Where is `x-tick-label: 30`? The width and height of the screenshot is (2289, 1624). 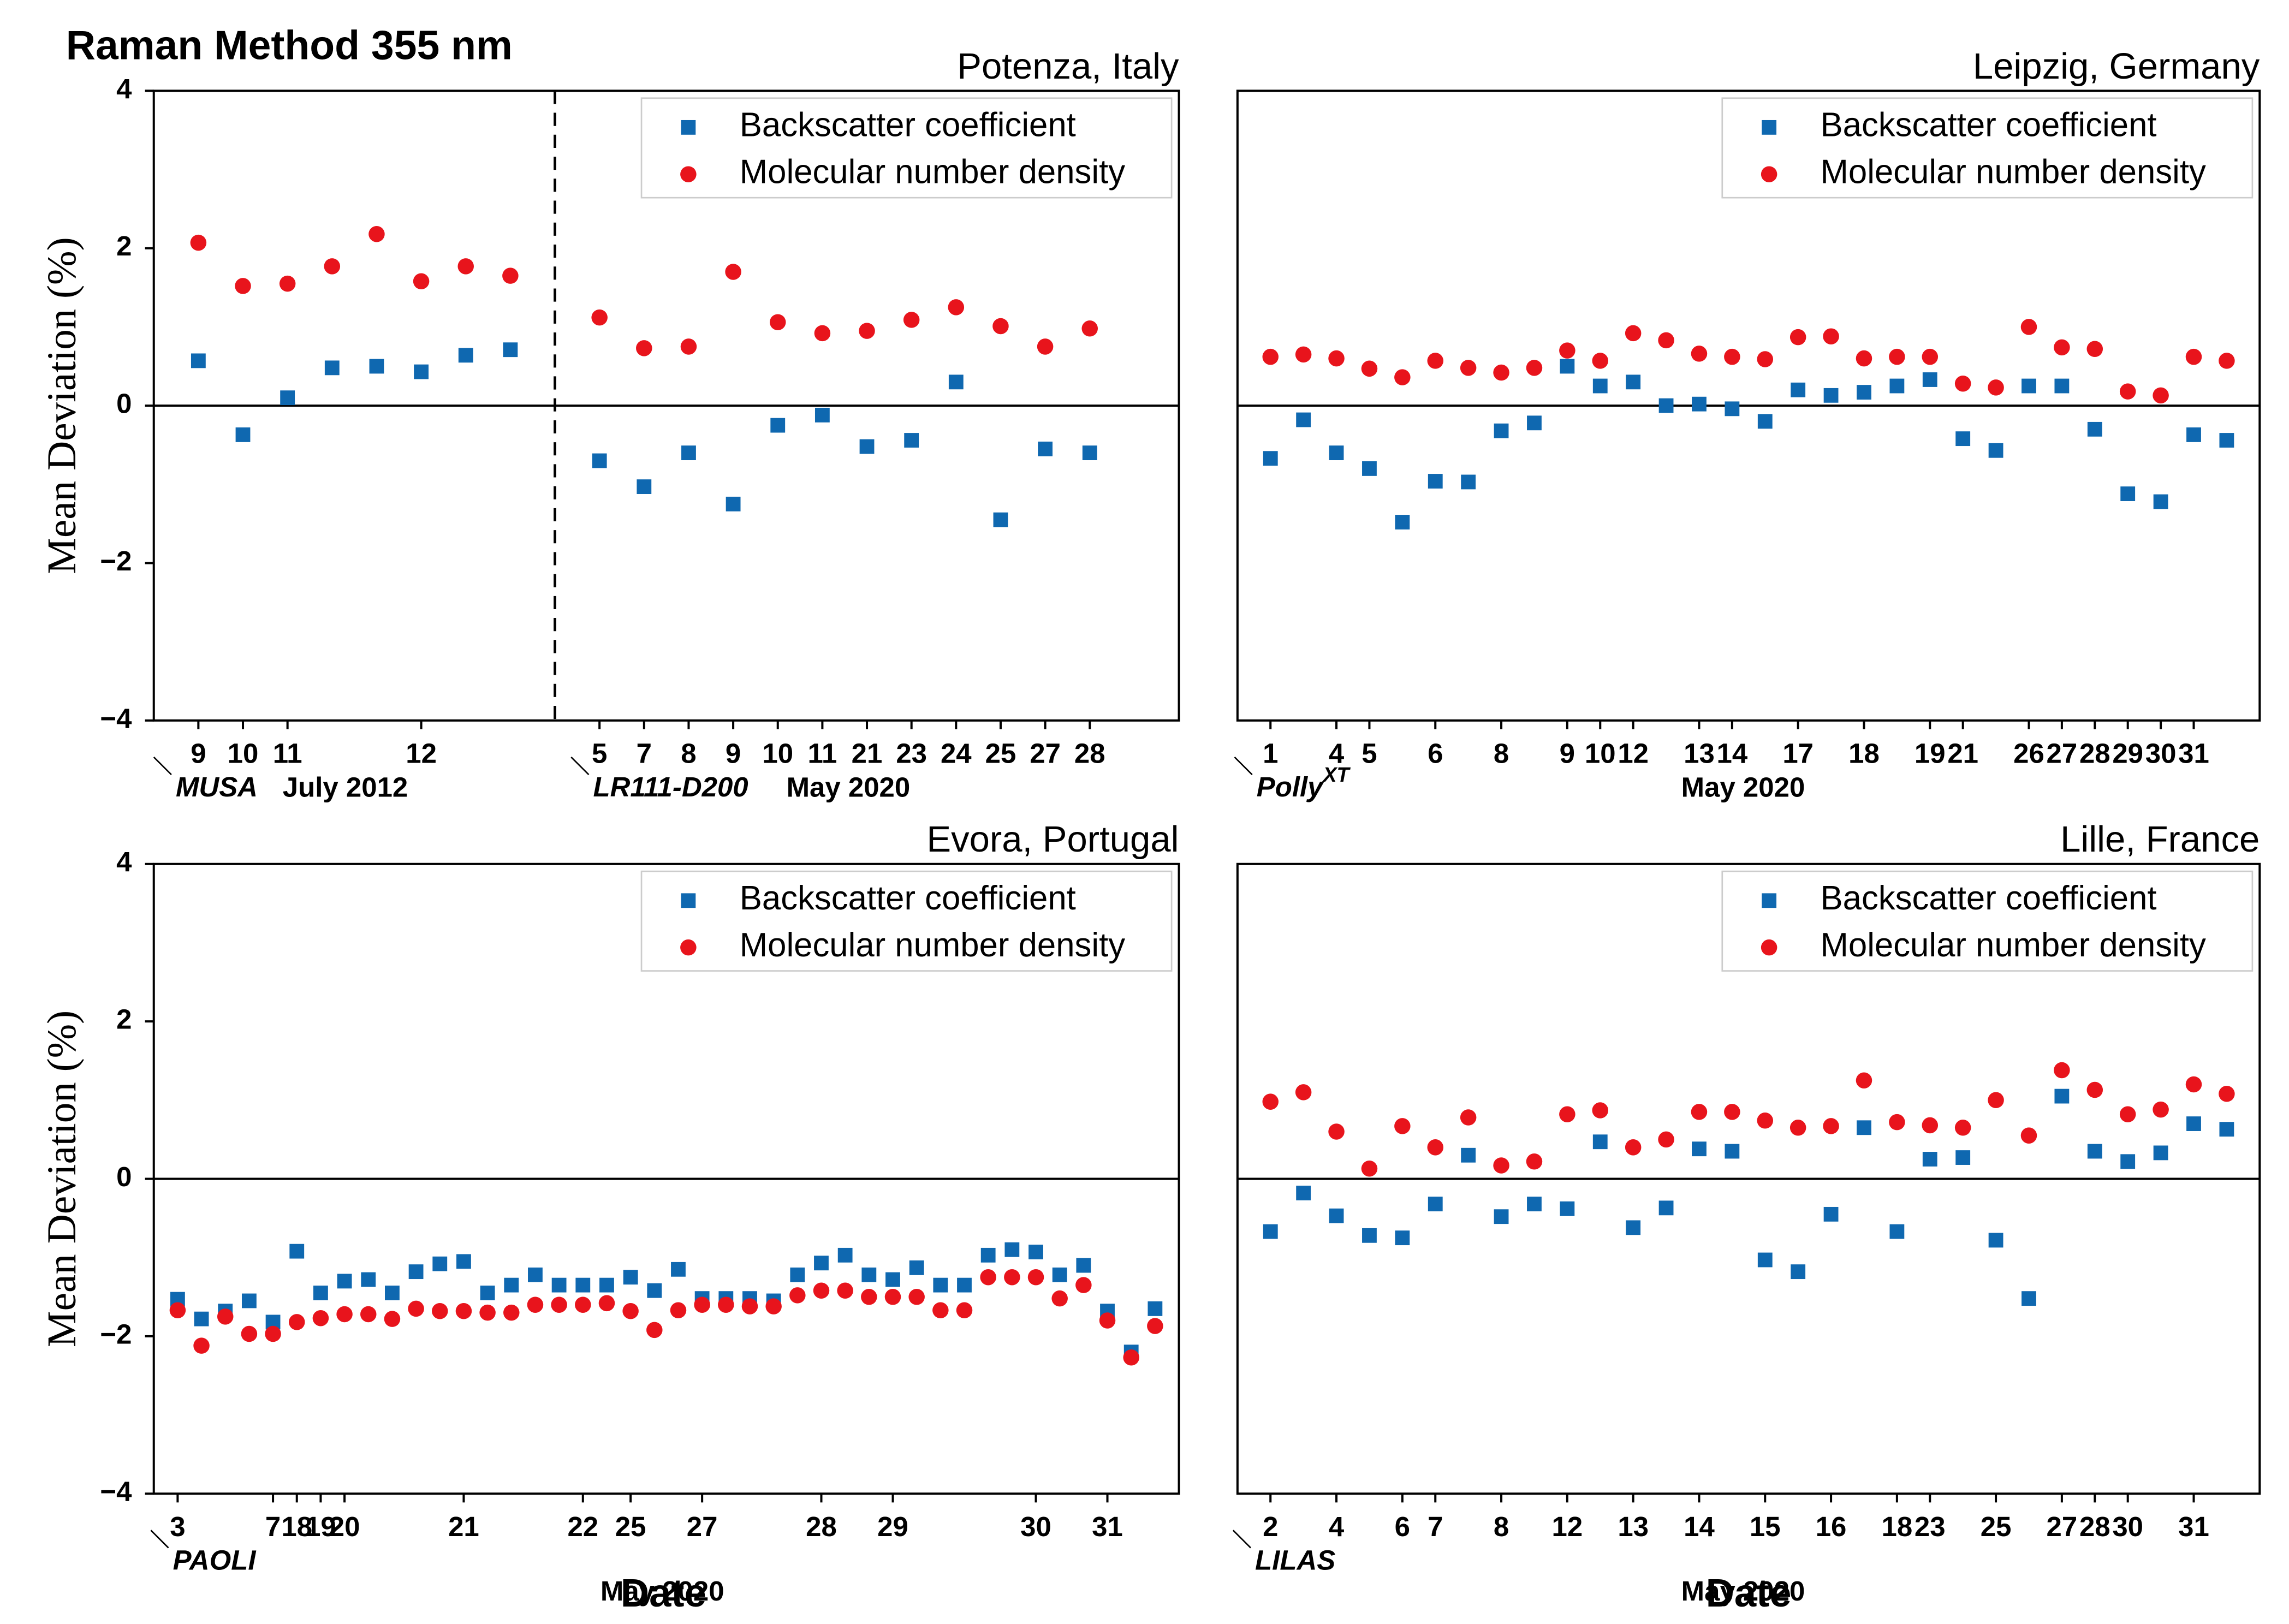
x-tick-label: 30 is located at coordinates (1035, 1526).